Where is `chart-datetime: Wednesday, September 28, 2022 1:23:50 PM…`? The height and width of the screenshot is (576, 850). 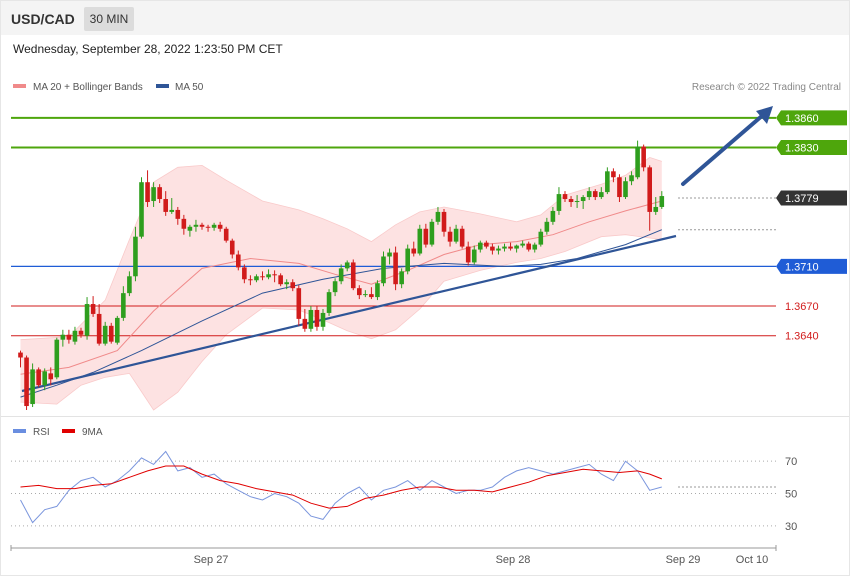
chart-datetime: Wednesday, September 28, 2022 1:23:50 PM… is located at coordinates (148, 49).